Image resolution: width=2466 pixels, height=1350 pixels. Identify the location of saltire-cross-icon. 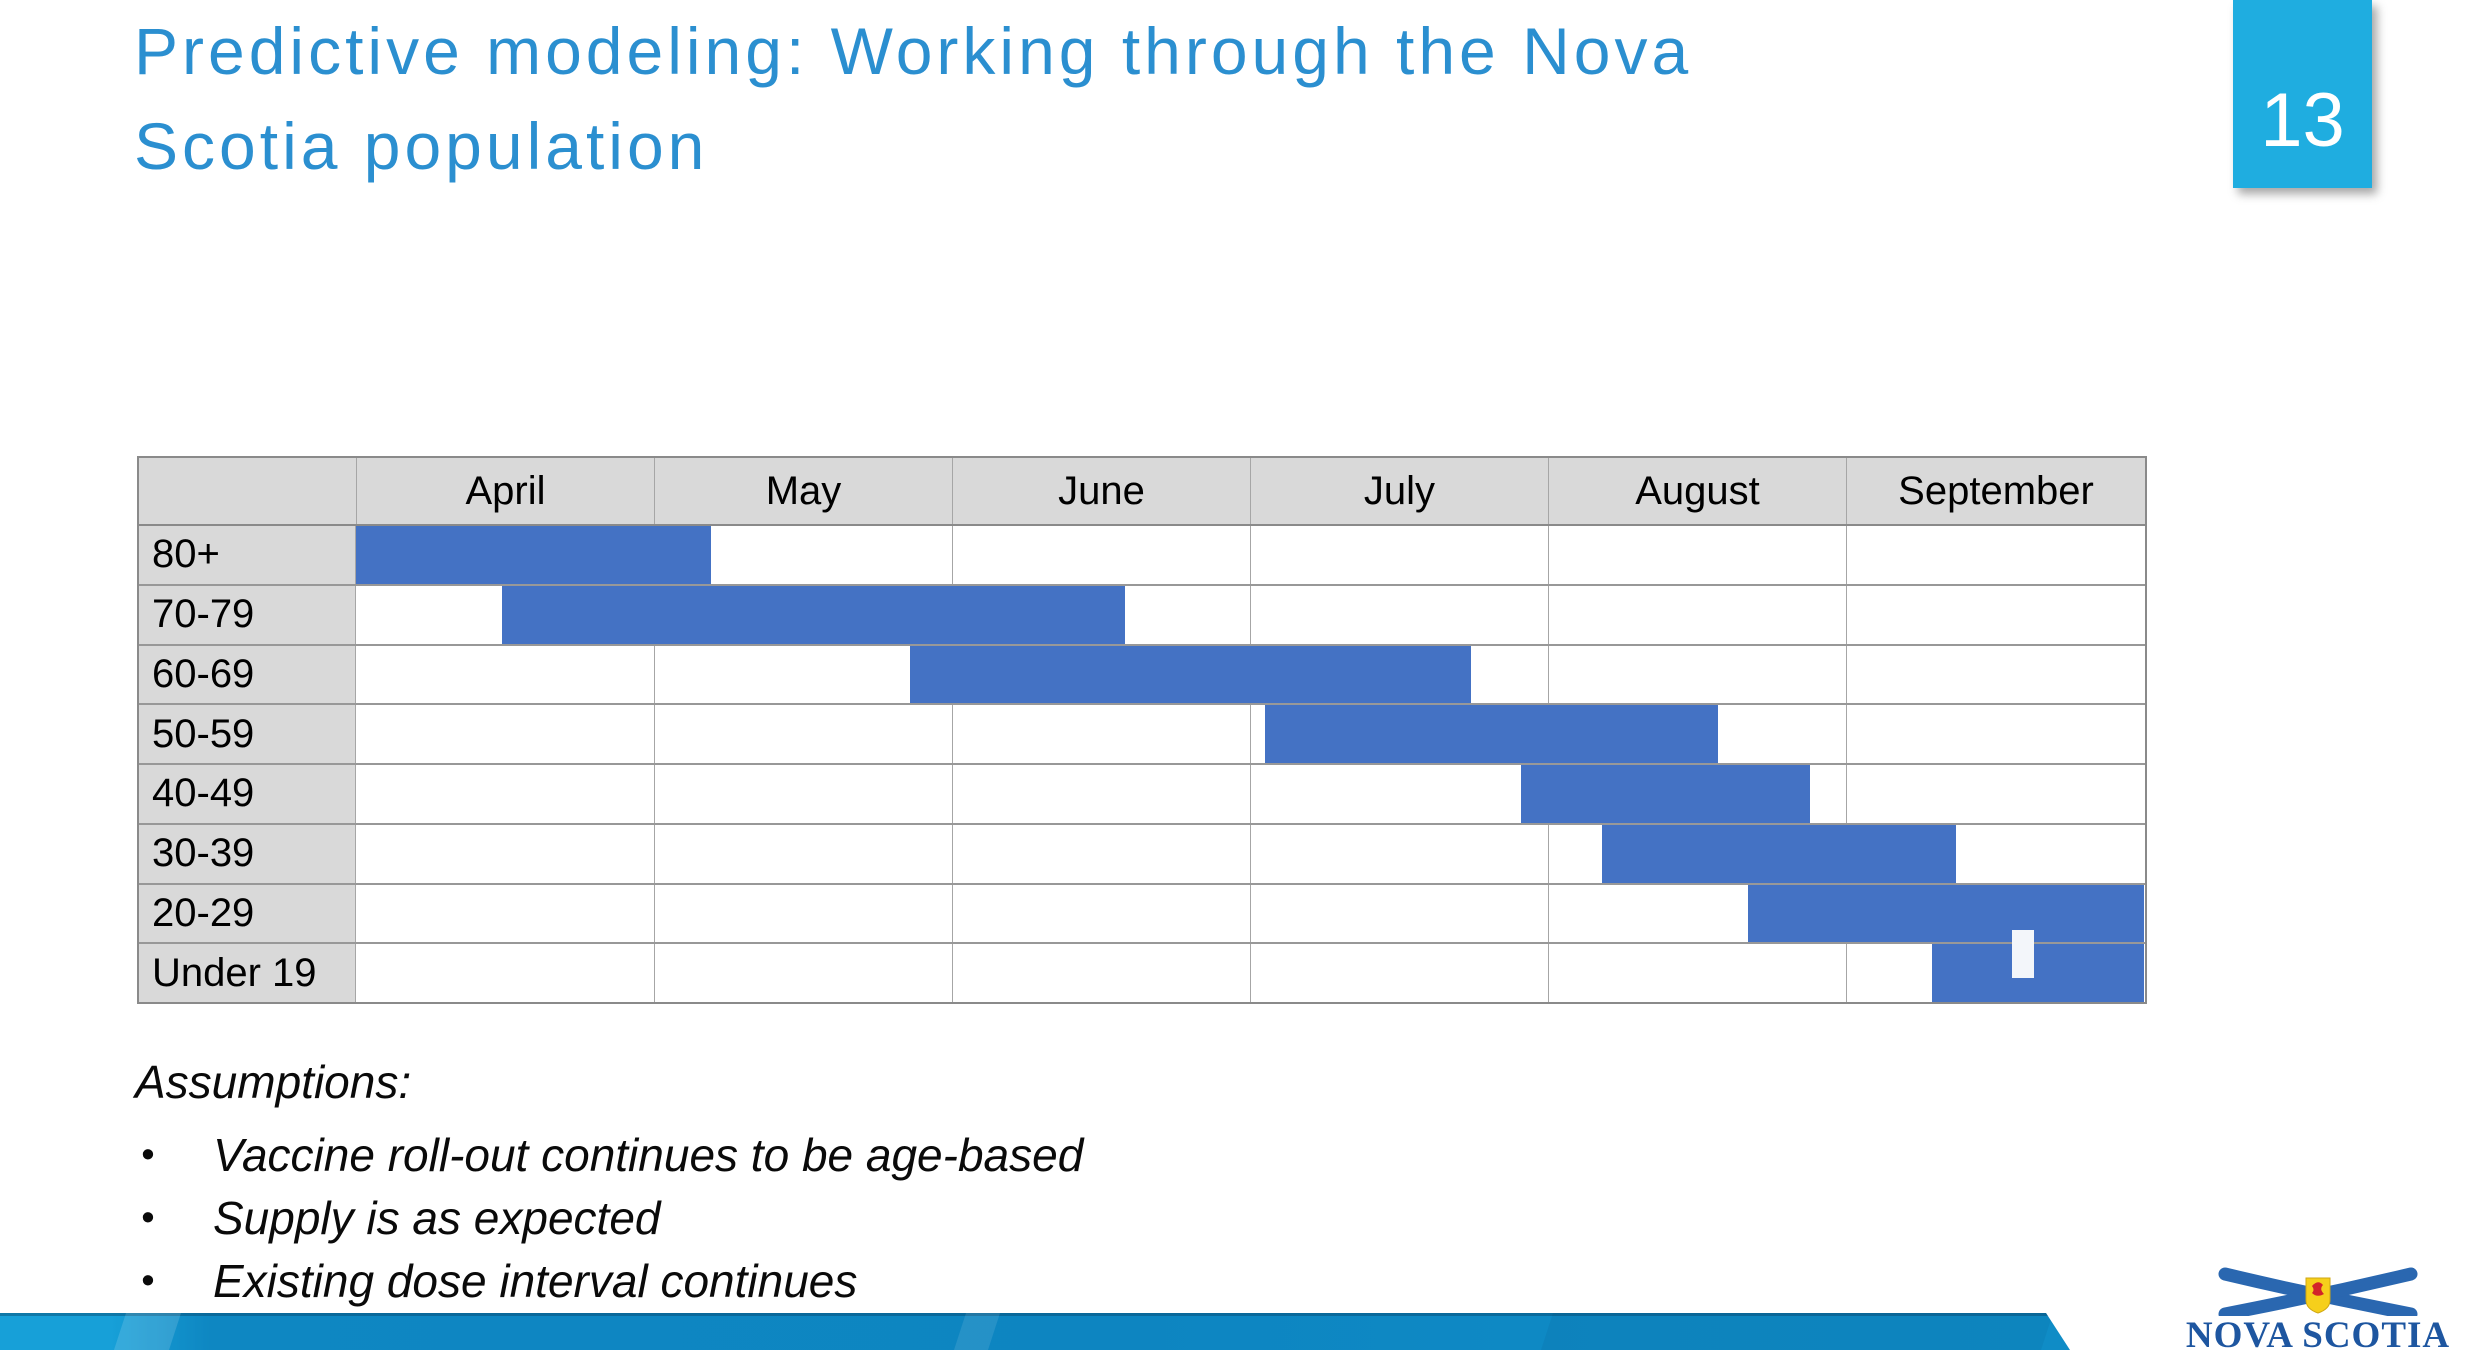
(2318, 1291).